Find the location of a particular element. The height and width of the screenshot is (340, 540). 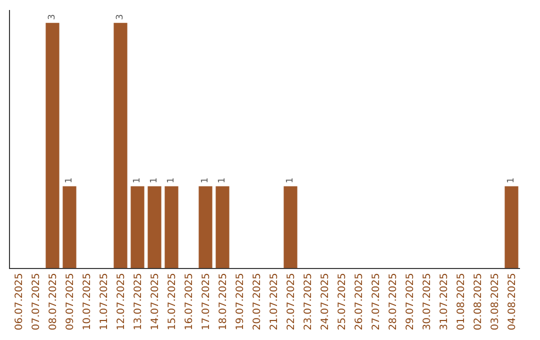

x-tick-label: 10.07.2025 is located at coordinates (87, 301).